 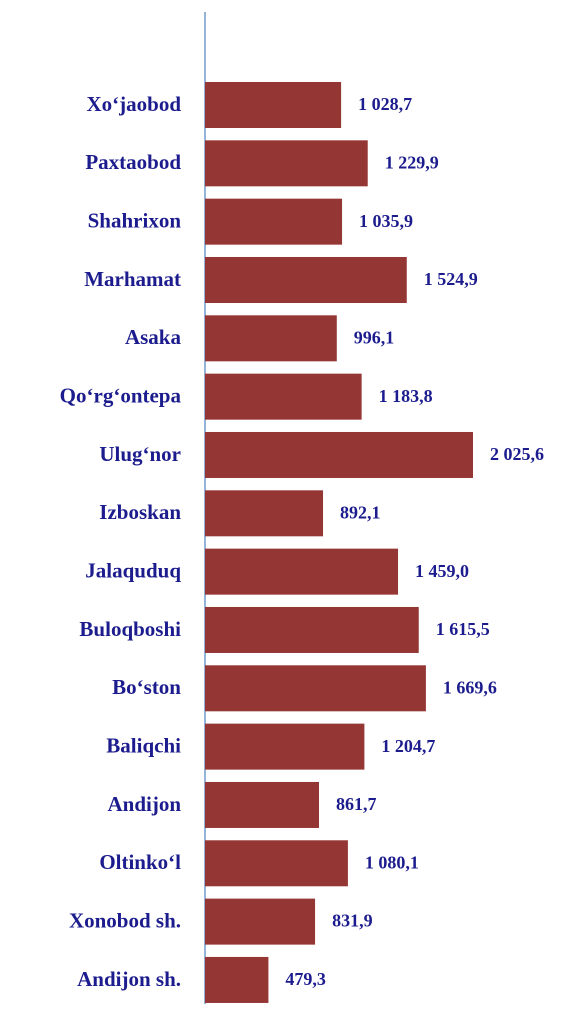 What do you see at coordinates (144, 804) in the screenshot?
I see `category-label: Andijon` at bounding box center [144, 804].